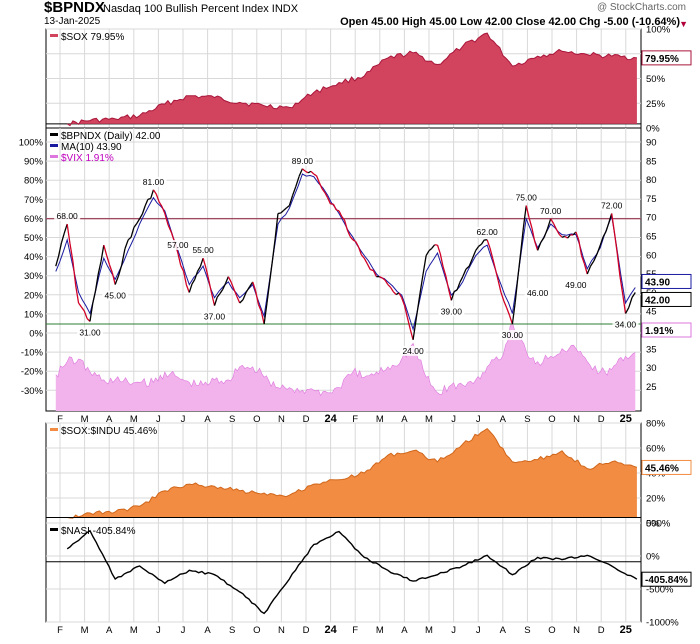 This screenshot has height=644, width=700. Describe the element at coordinates (215, 317) in the screenshot. I see `peak-label: 37.00` at that location.